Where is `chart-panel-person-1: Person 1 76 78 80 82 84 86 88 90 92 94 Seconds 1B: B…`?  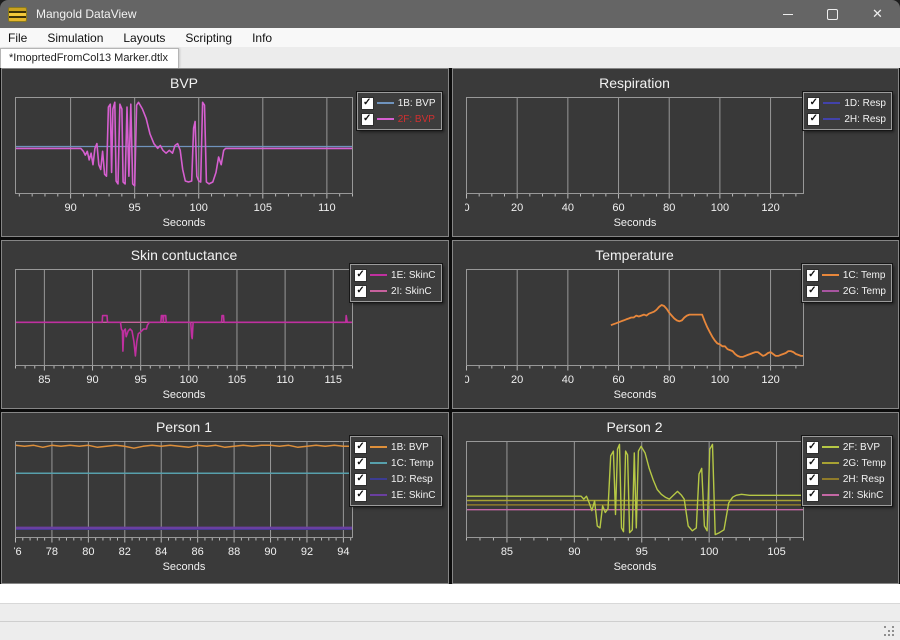 chart-panel-person-1: Person 1 76 78 80 82 84 86 88 90 92 94 Seconds 1B: B… is located at coordinates (225, 498).